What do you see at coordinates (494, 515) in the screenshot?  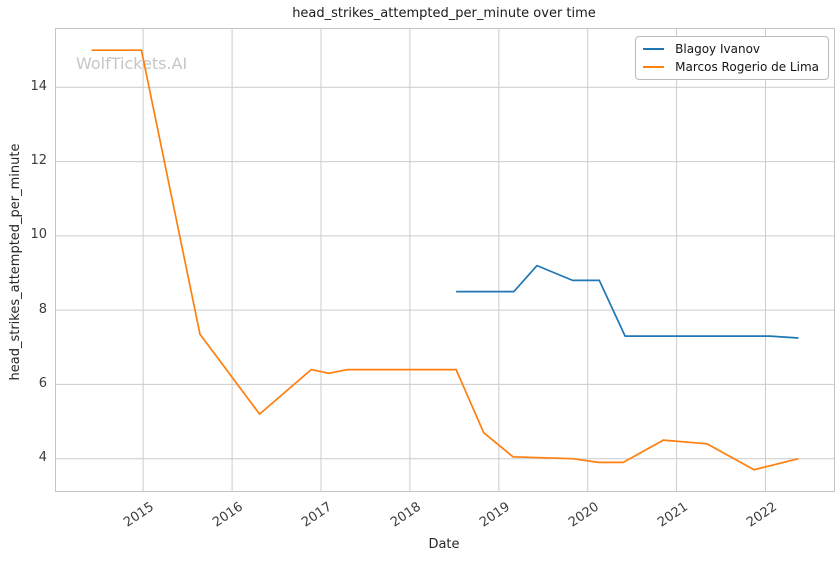 I see `x-tick-label-2019: 2019` at bounding box center [494, 515].